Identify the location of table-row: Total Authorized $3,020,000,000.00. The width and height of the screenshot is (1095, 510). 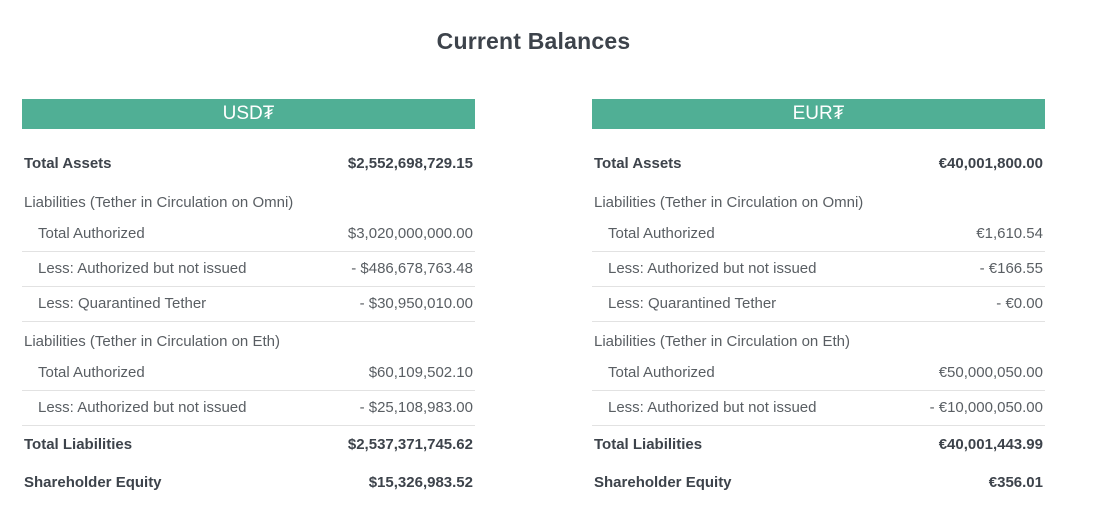
(248, 234).